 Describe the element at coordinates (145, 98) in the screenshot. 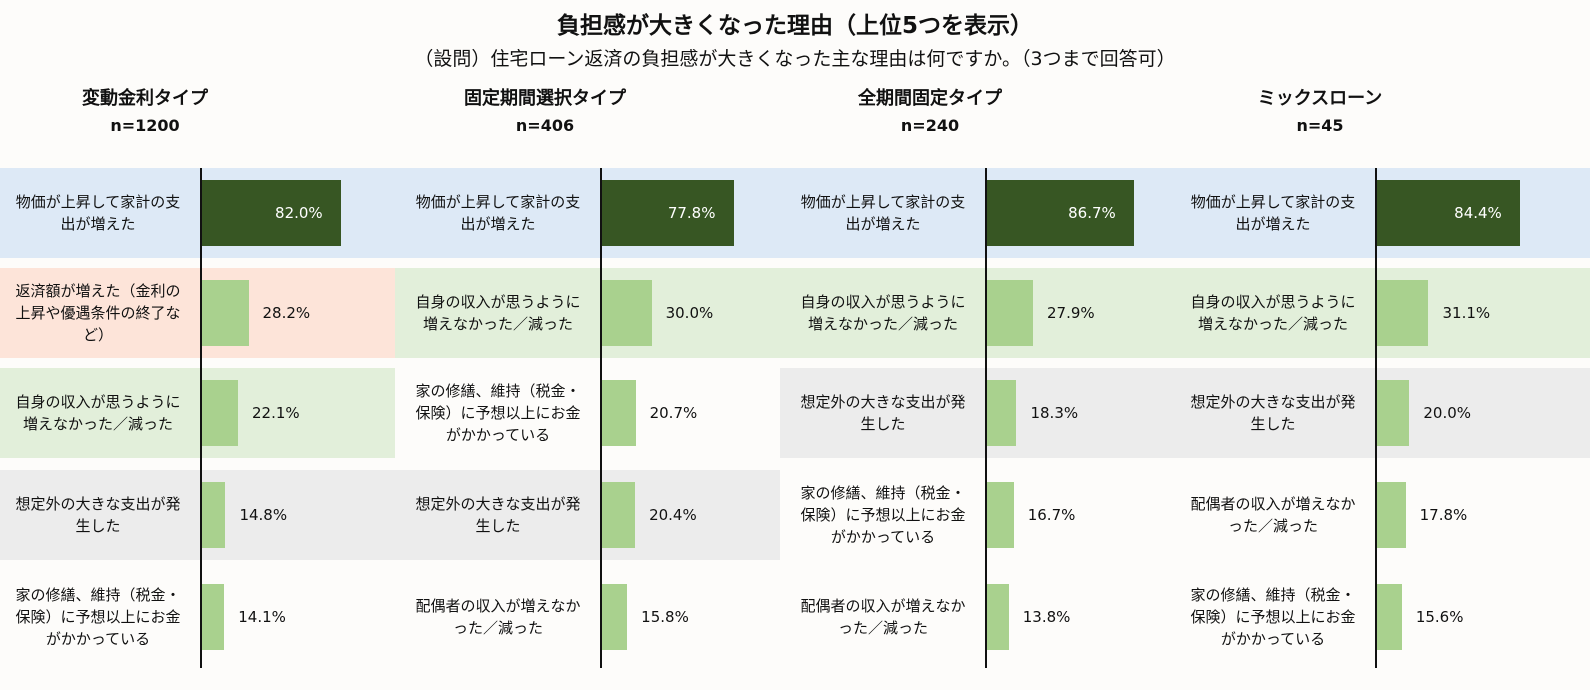

I see `panel-title: 変動金利タイプ` at that location.